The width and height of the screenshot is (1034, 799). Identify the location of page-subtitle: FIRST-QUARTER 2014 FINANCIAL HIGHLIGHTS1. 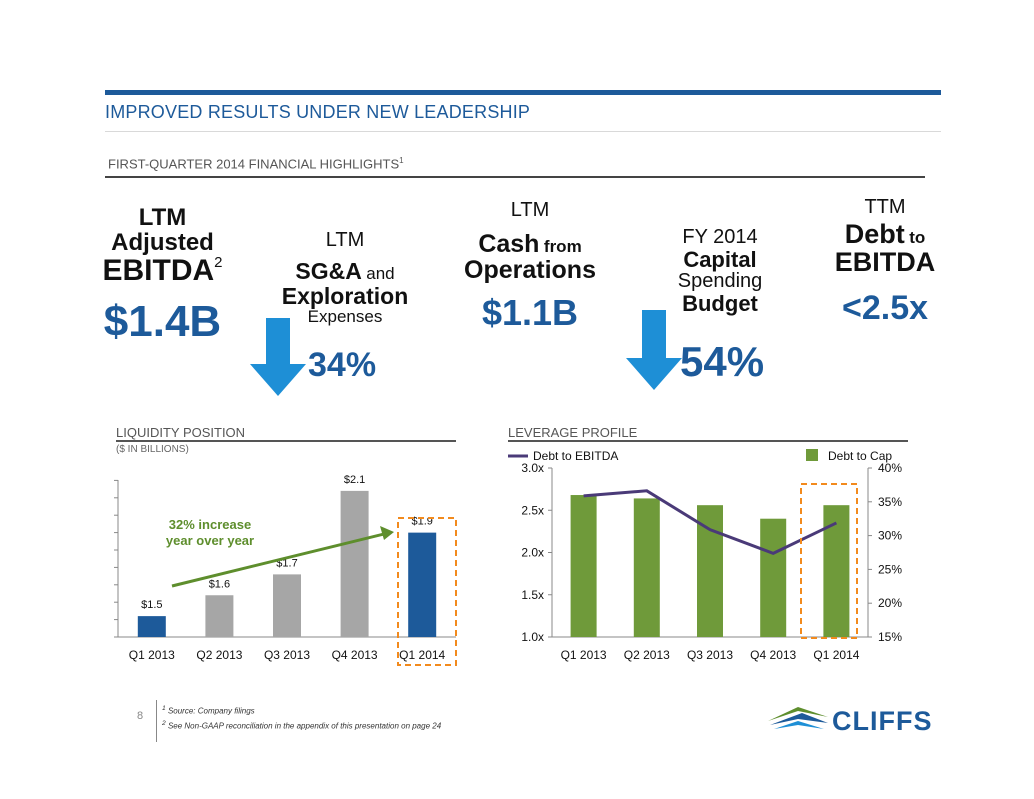
(256, 163).